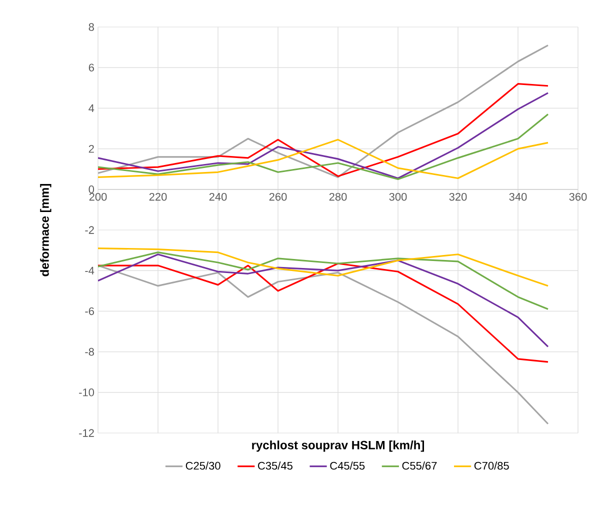 Image resolution: width=611 pixels, height=515 pixels. I want to click on y-axis-title: deformace [mm], so click(46, 230).